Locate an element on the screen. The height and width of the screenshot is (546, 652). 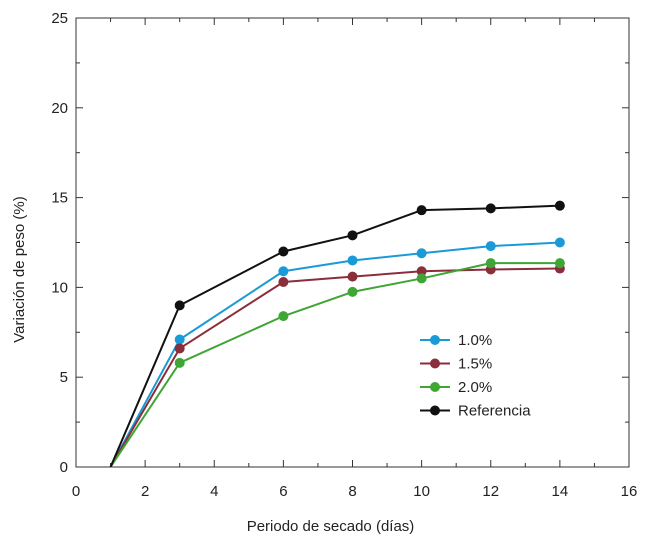
x-tick-label: 14 is located at coordinates (560, 491).